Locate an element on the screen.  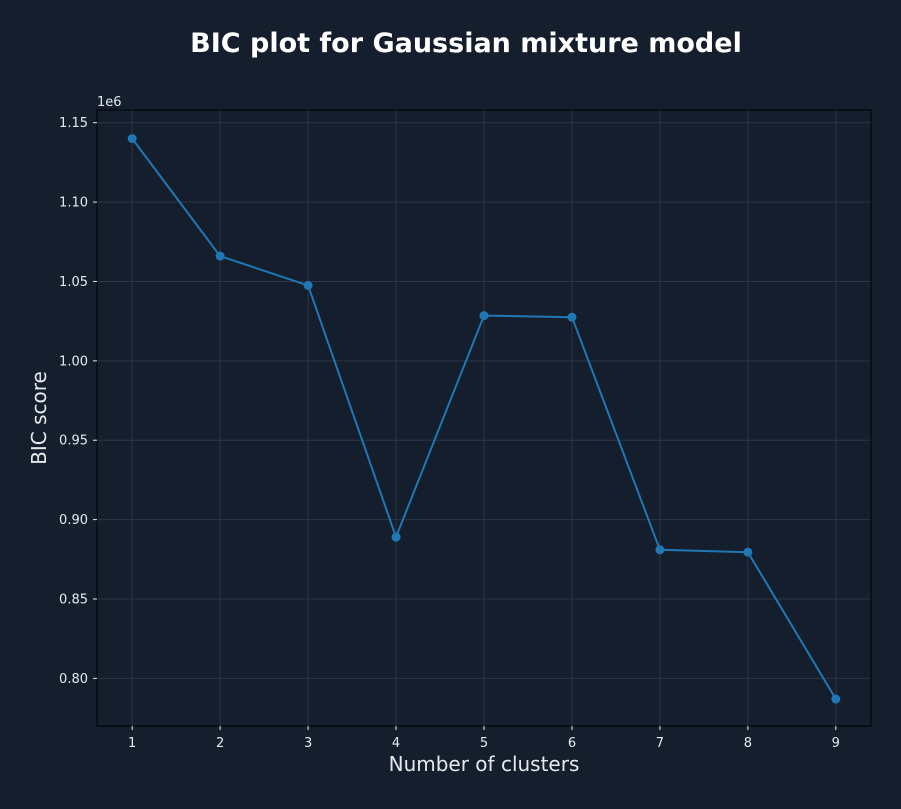
y-tick-label: 1.05 is located at coordinates (73, 282).